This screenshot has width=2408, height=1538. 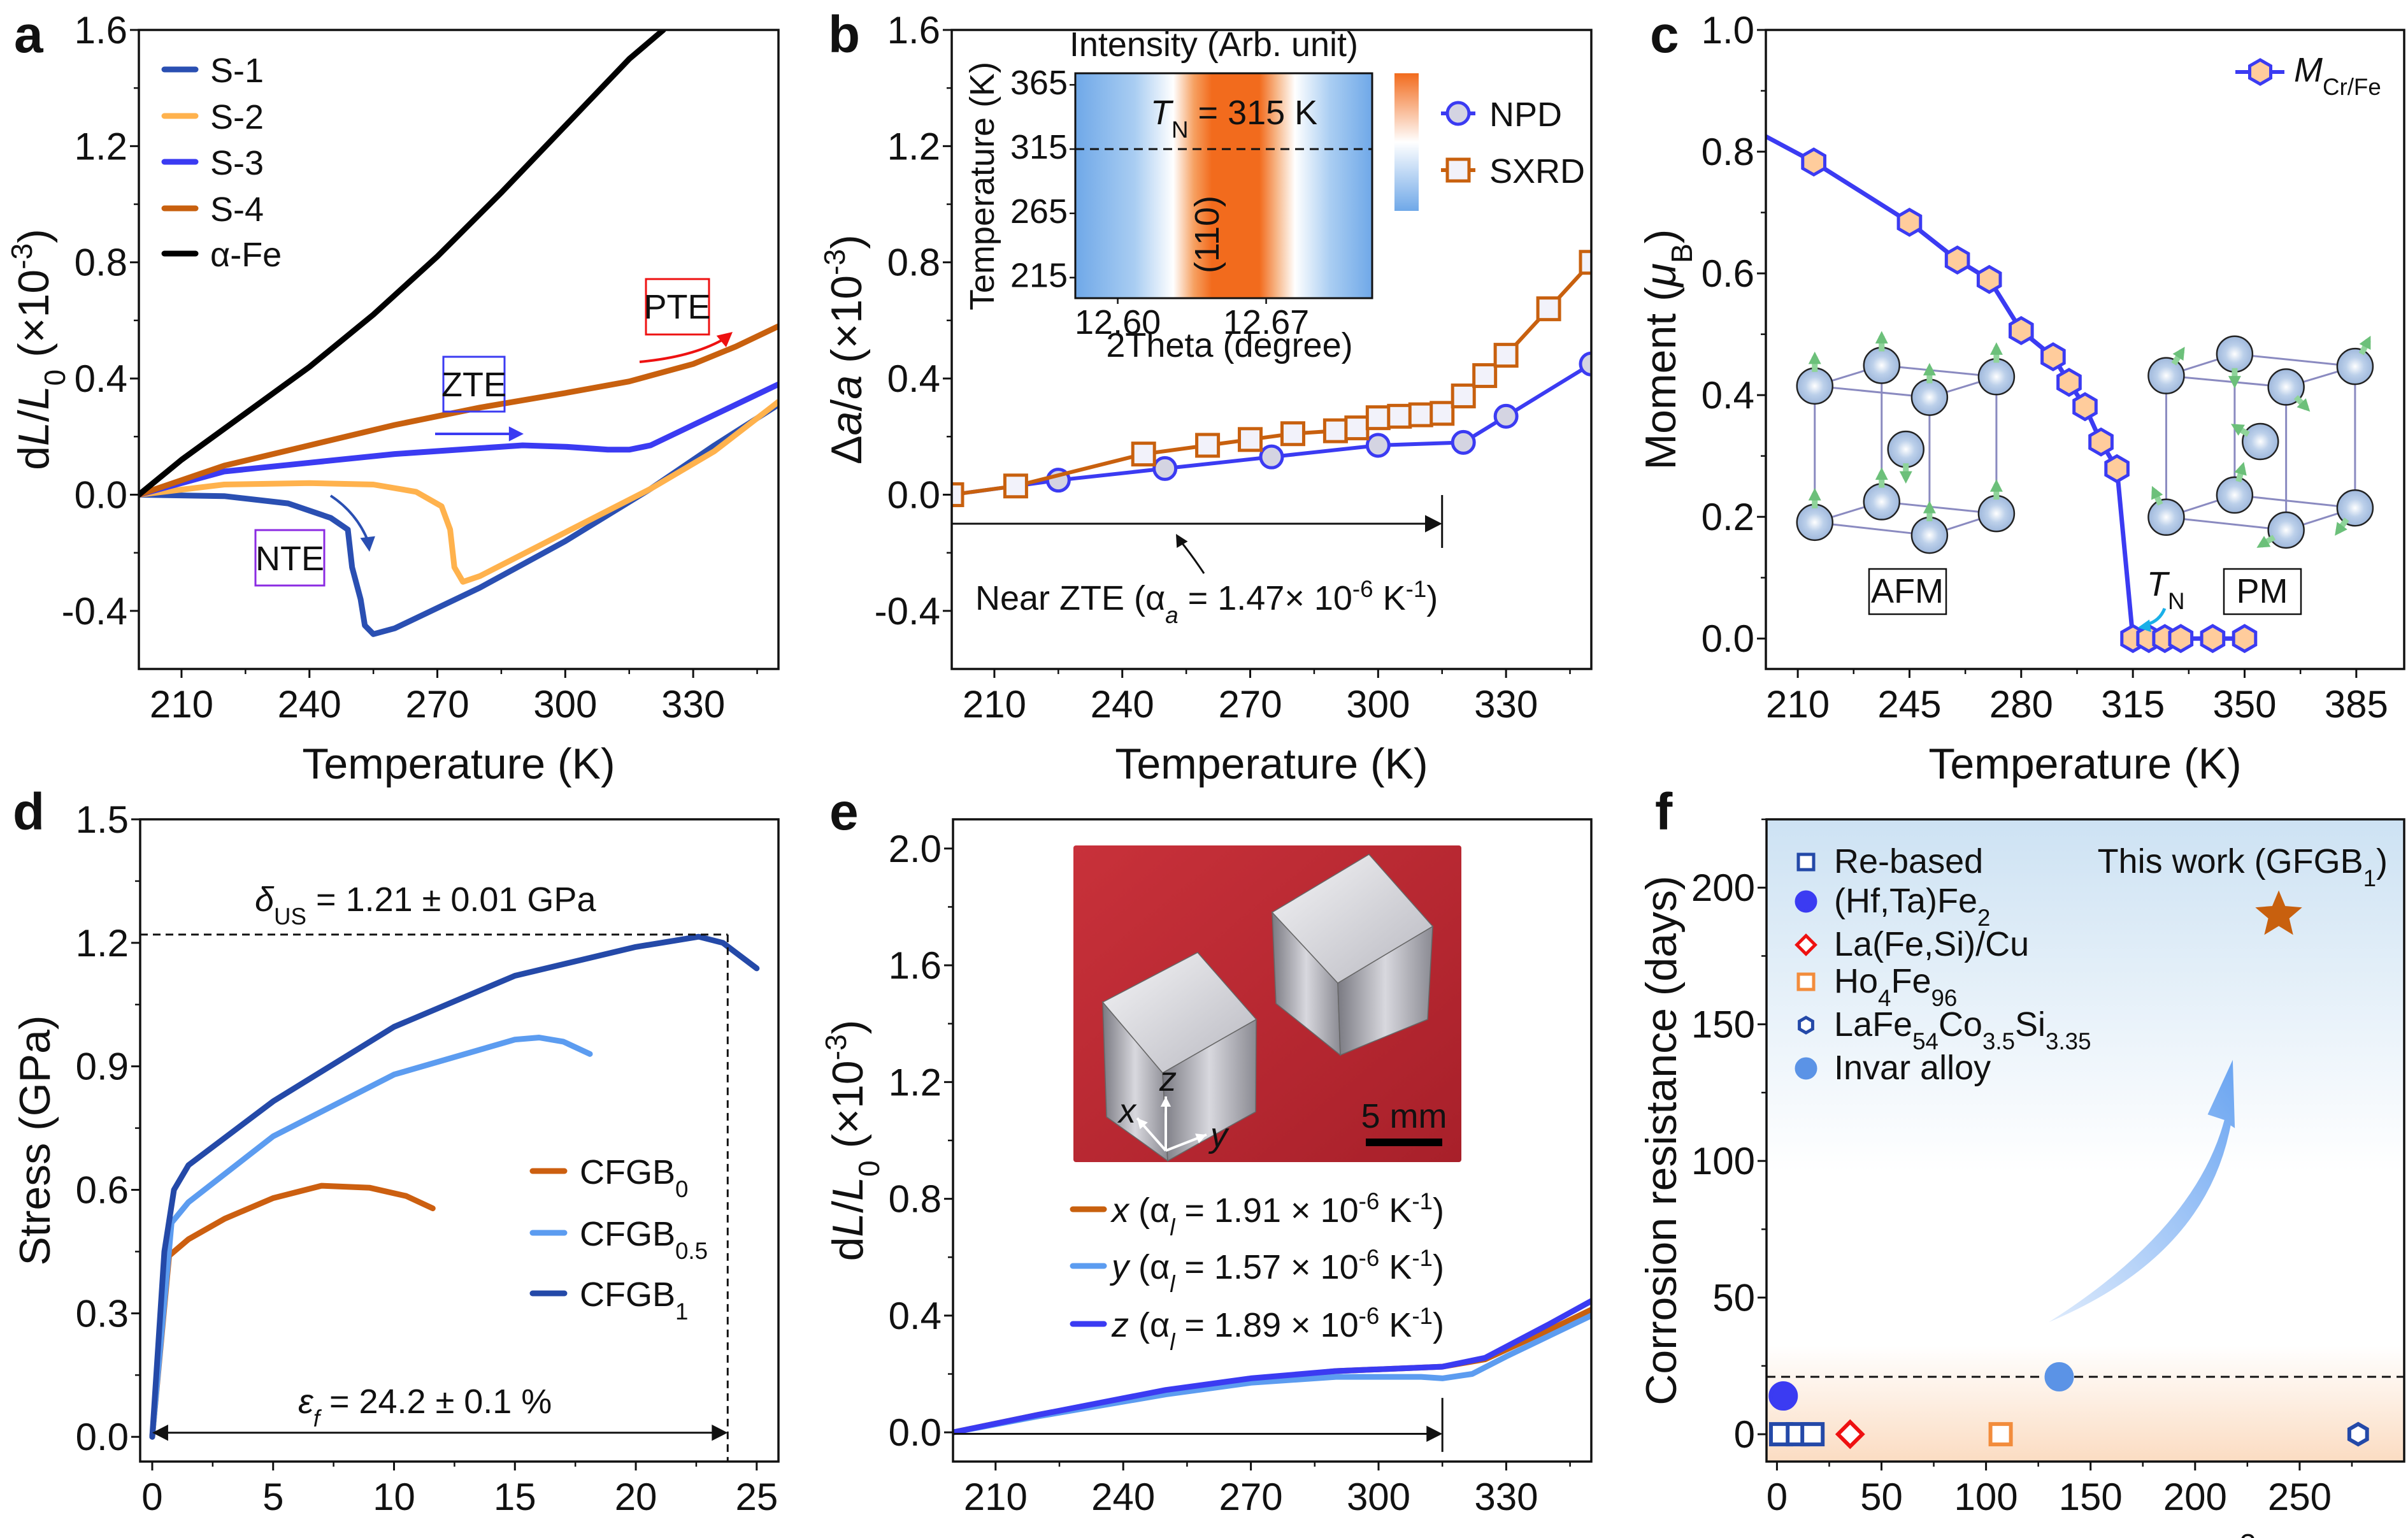 I want to click on y-tick-label: 150, so click(x=1723, y=1025).